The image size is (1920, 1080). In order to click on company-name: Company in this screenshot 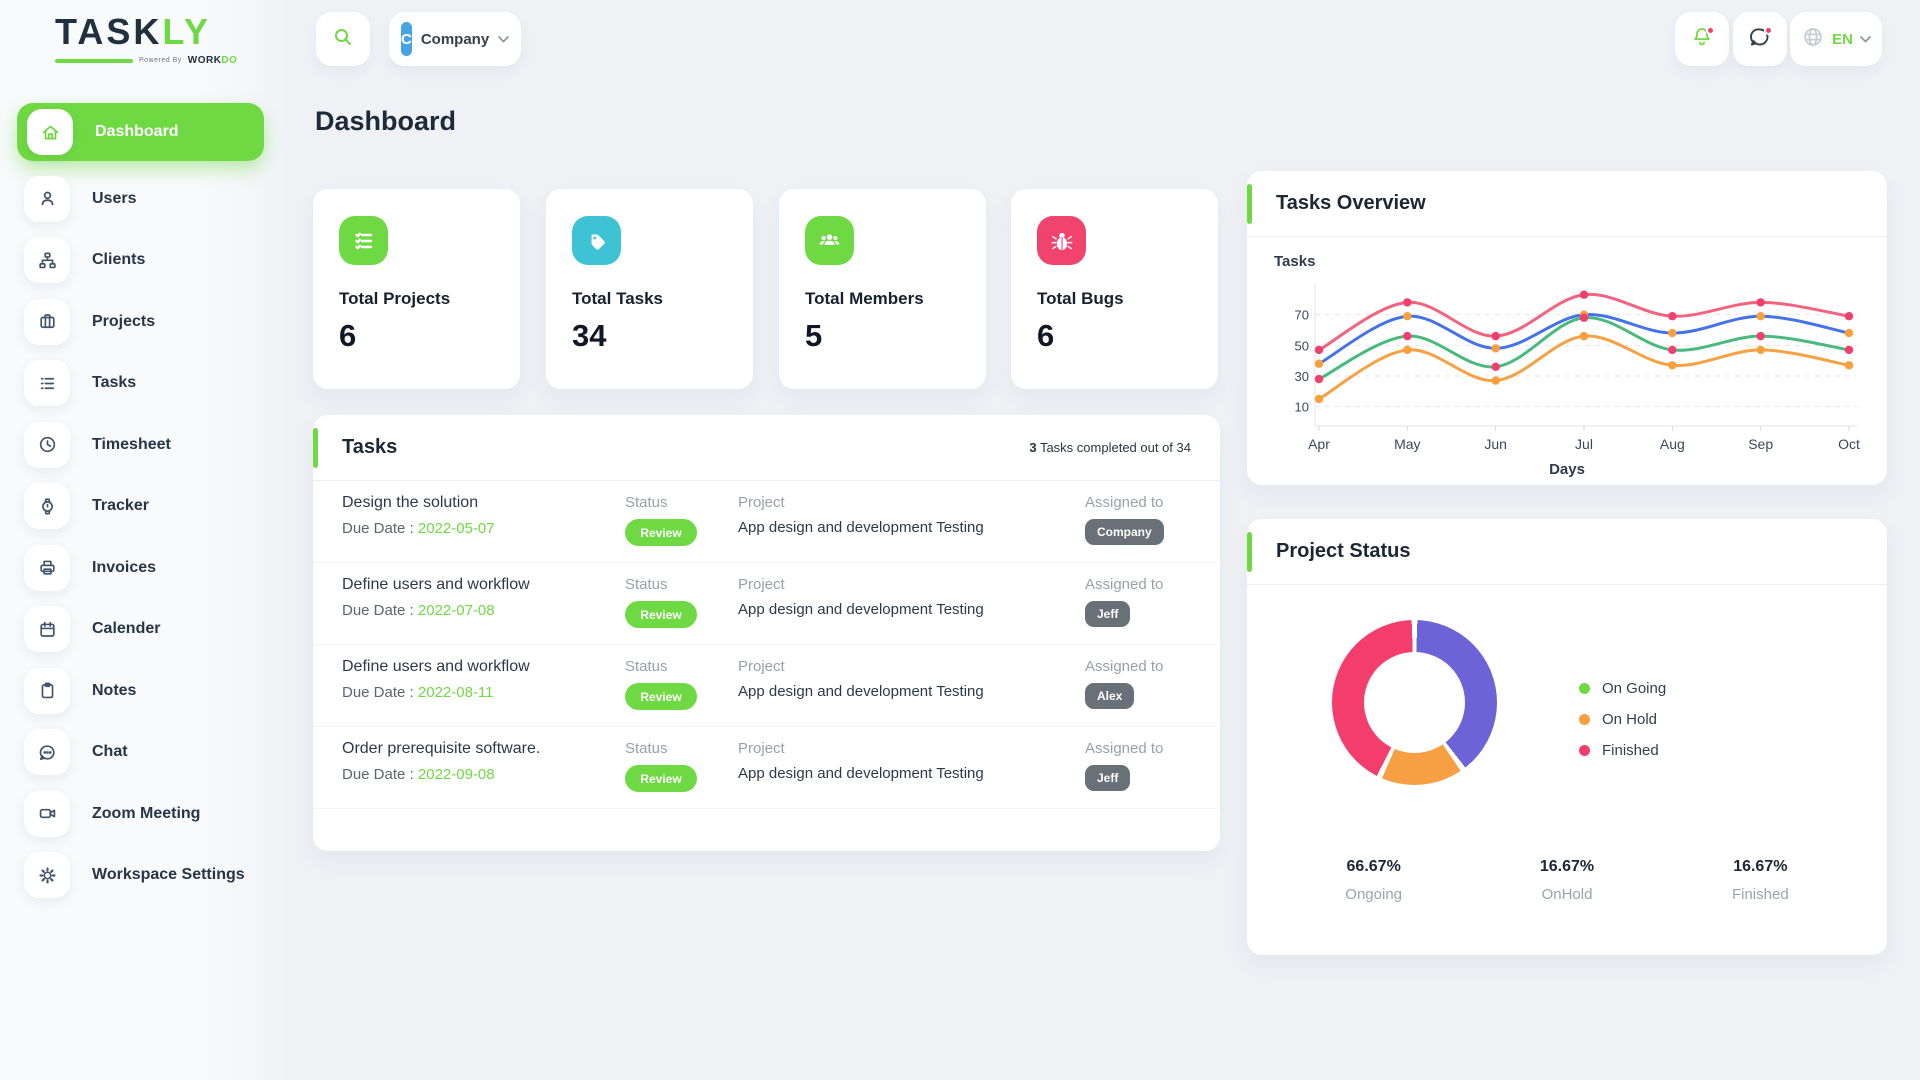, I will do `click(455, 39)`.